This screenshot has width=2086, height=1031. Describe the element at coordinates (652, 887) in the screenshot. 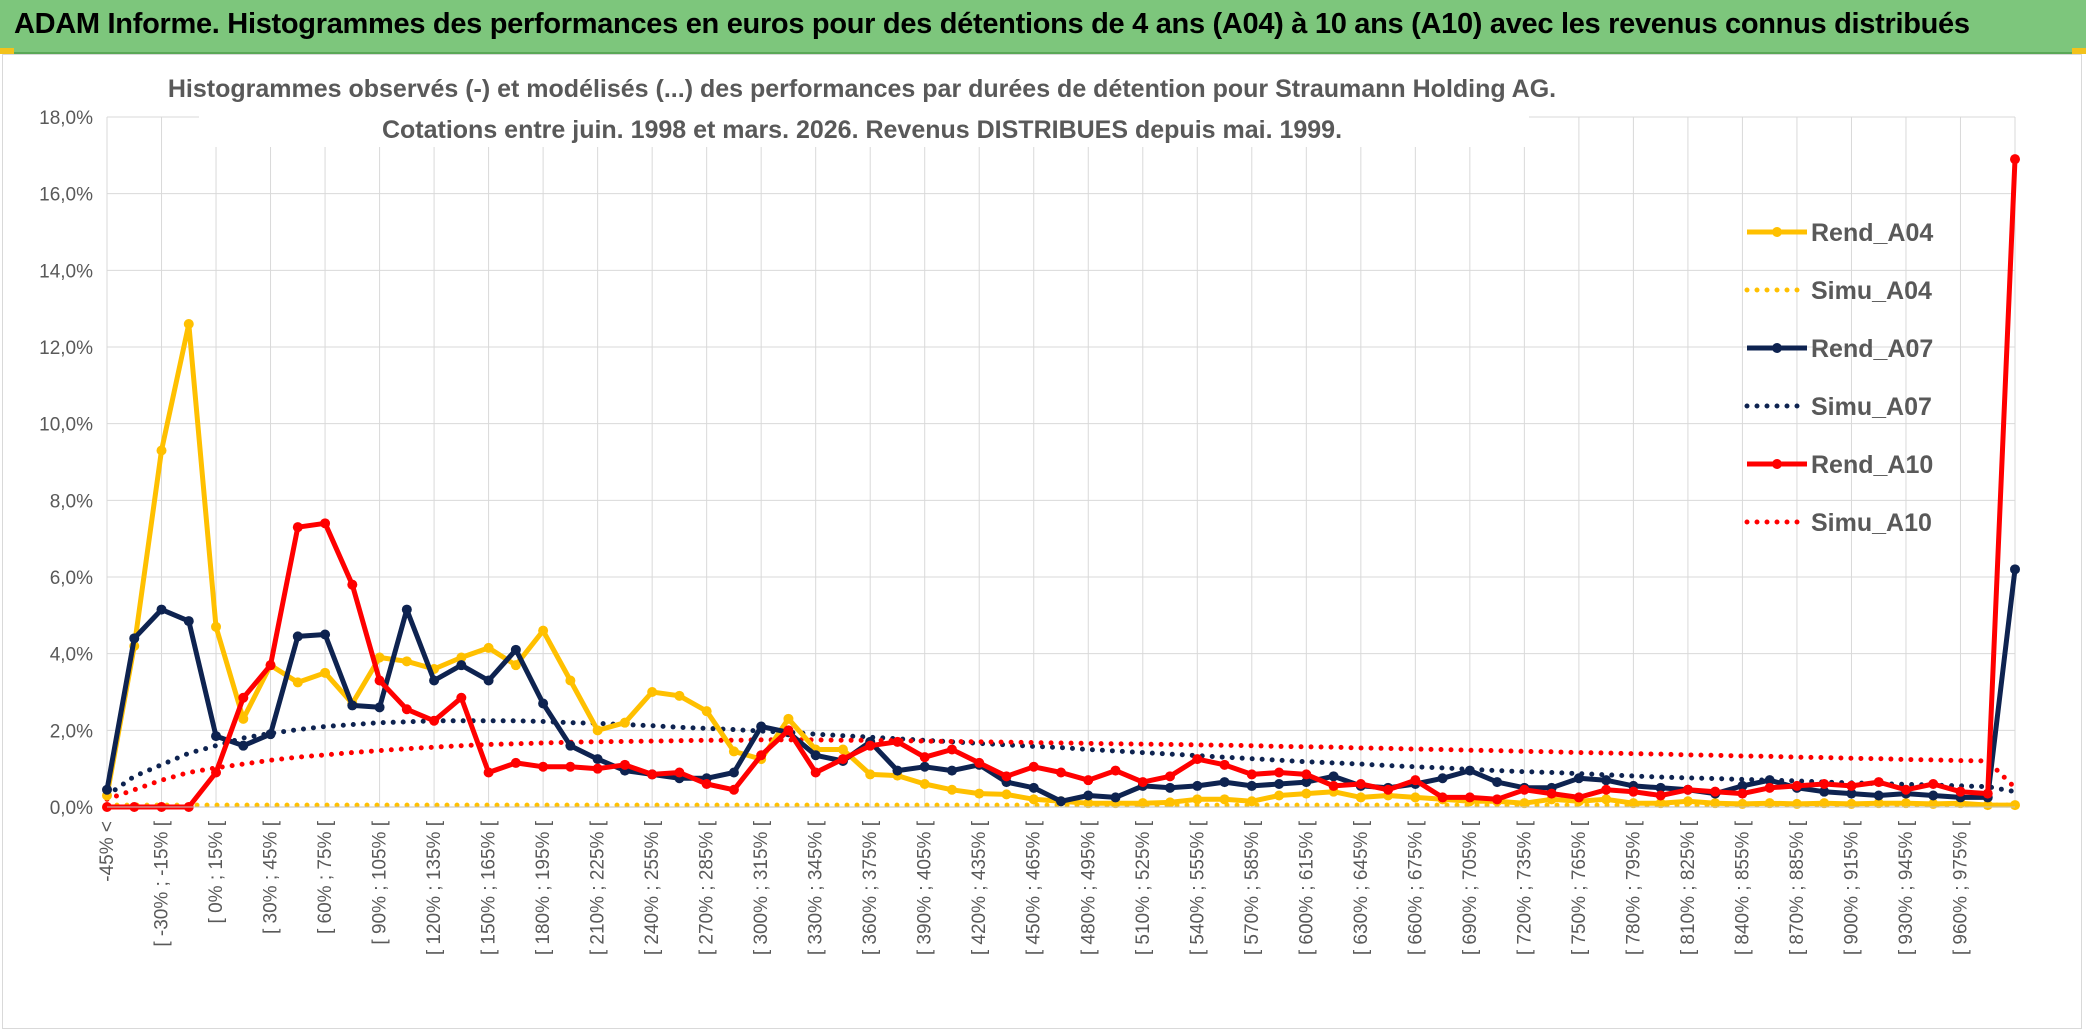

I see `x-tick-label: [ 240% ; 255% [` at that location.